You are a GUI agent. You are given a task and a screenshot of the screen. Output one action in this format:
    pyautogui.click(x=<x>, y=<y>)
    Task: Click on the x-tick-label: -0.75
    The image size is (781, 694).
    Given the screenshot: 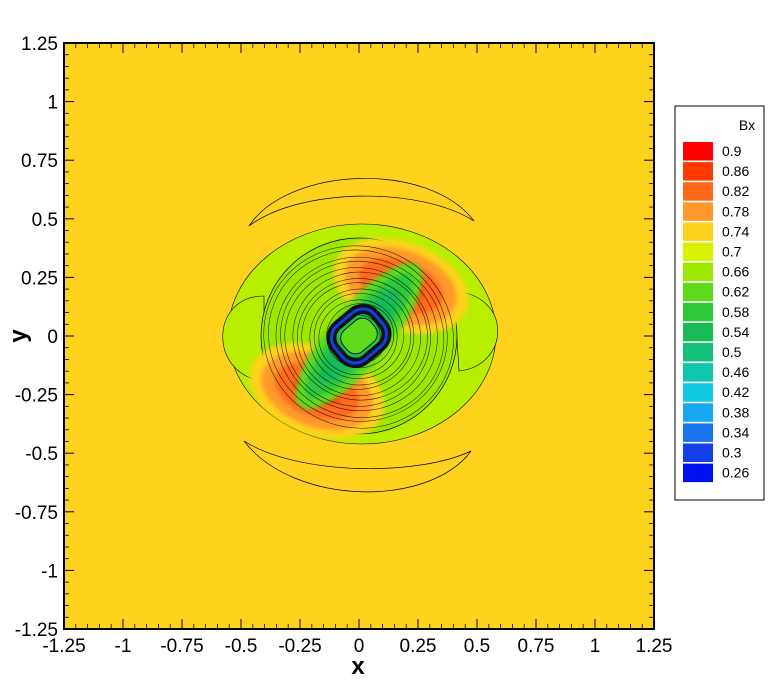 What is the action you would take?
    pyautogui.click(x=181, y=646)
    